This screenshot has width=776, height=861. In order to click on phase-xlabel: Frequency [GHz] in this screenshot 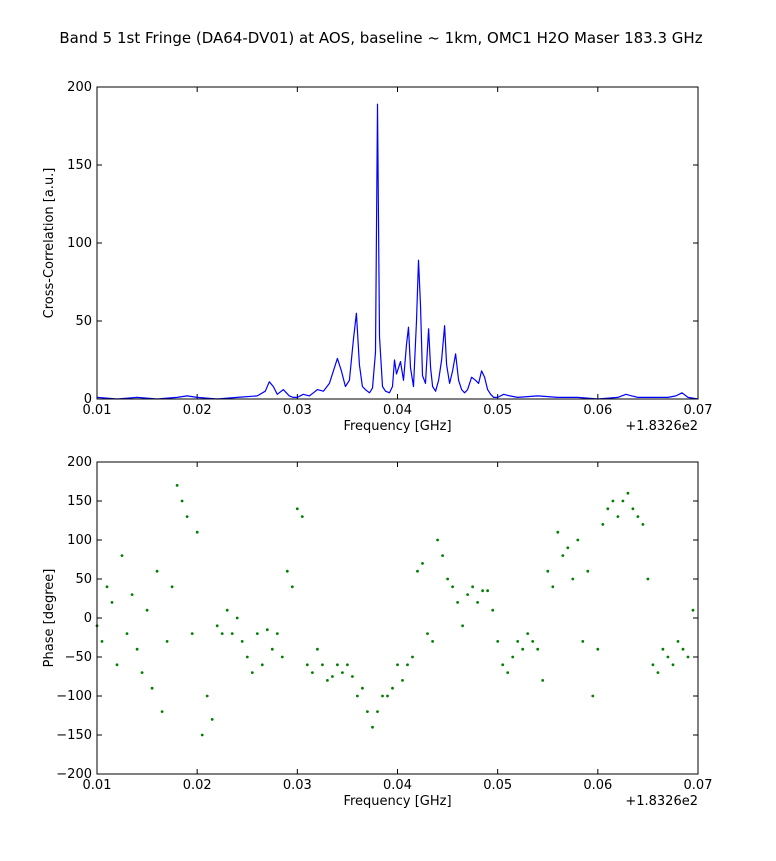, I will do `click(397, 801)`.